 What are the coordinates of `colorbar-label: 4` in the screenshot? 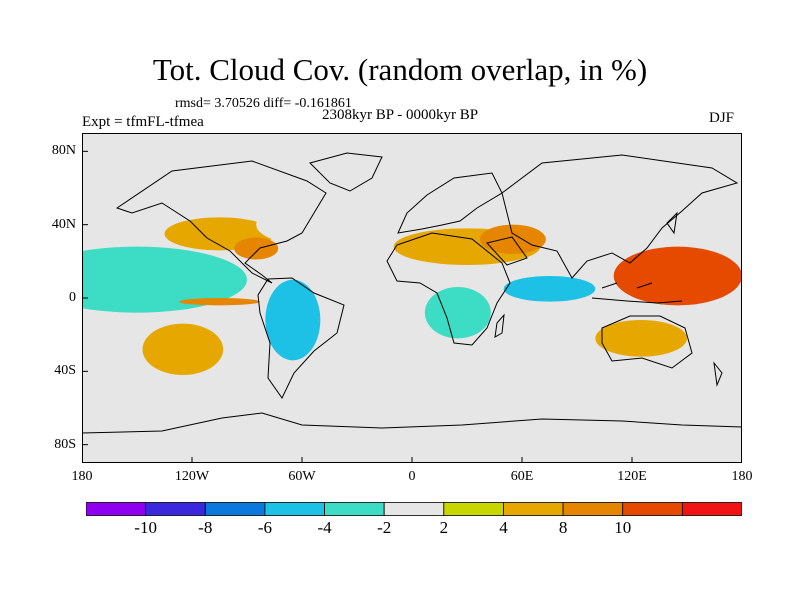 It's located at (503, 527).